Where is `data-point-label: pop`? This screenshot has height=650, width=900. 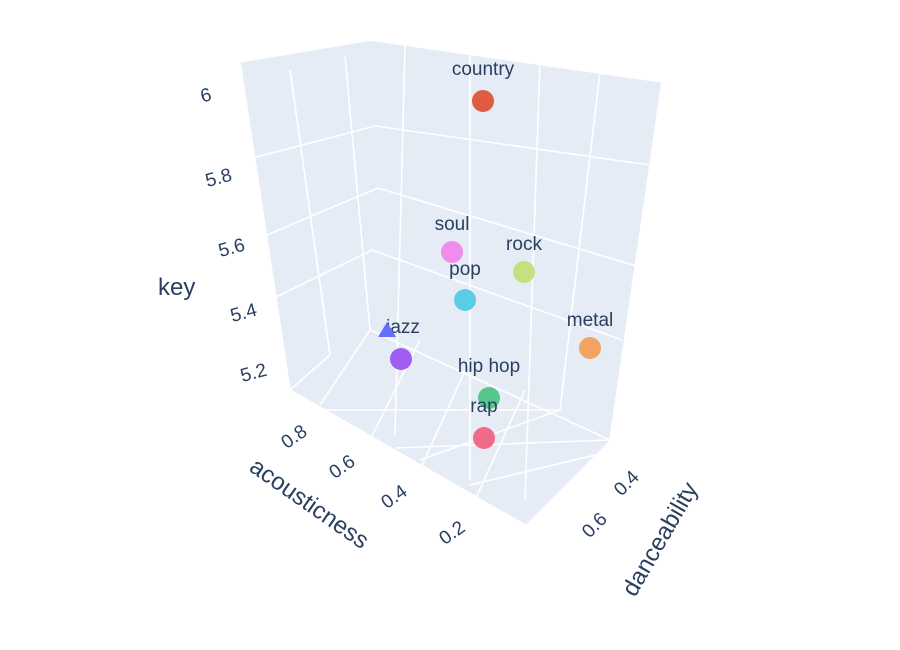
data-point-label: pop is located at coordinates (465, 269).